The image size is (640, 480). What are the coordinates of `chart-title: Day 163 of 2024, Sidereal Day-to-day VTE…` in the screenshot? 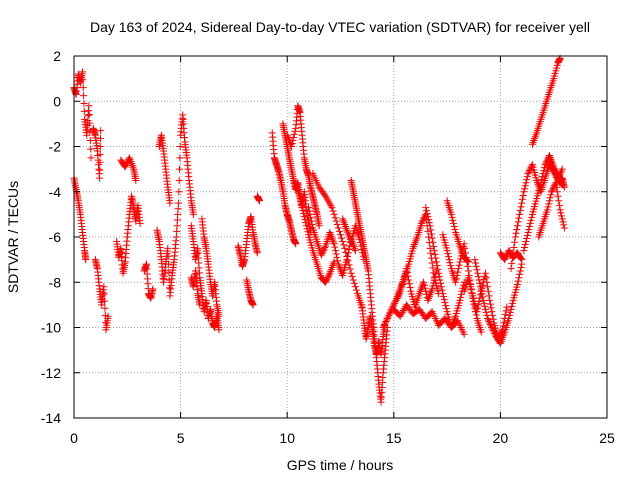 It's located at (340, 27).